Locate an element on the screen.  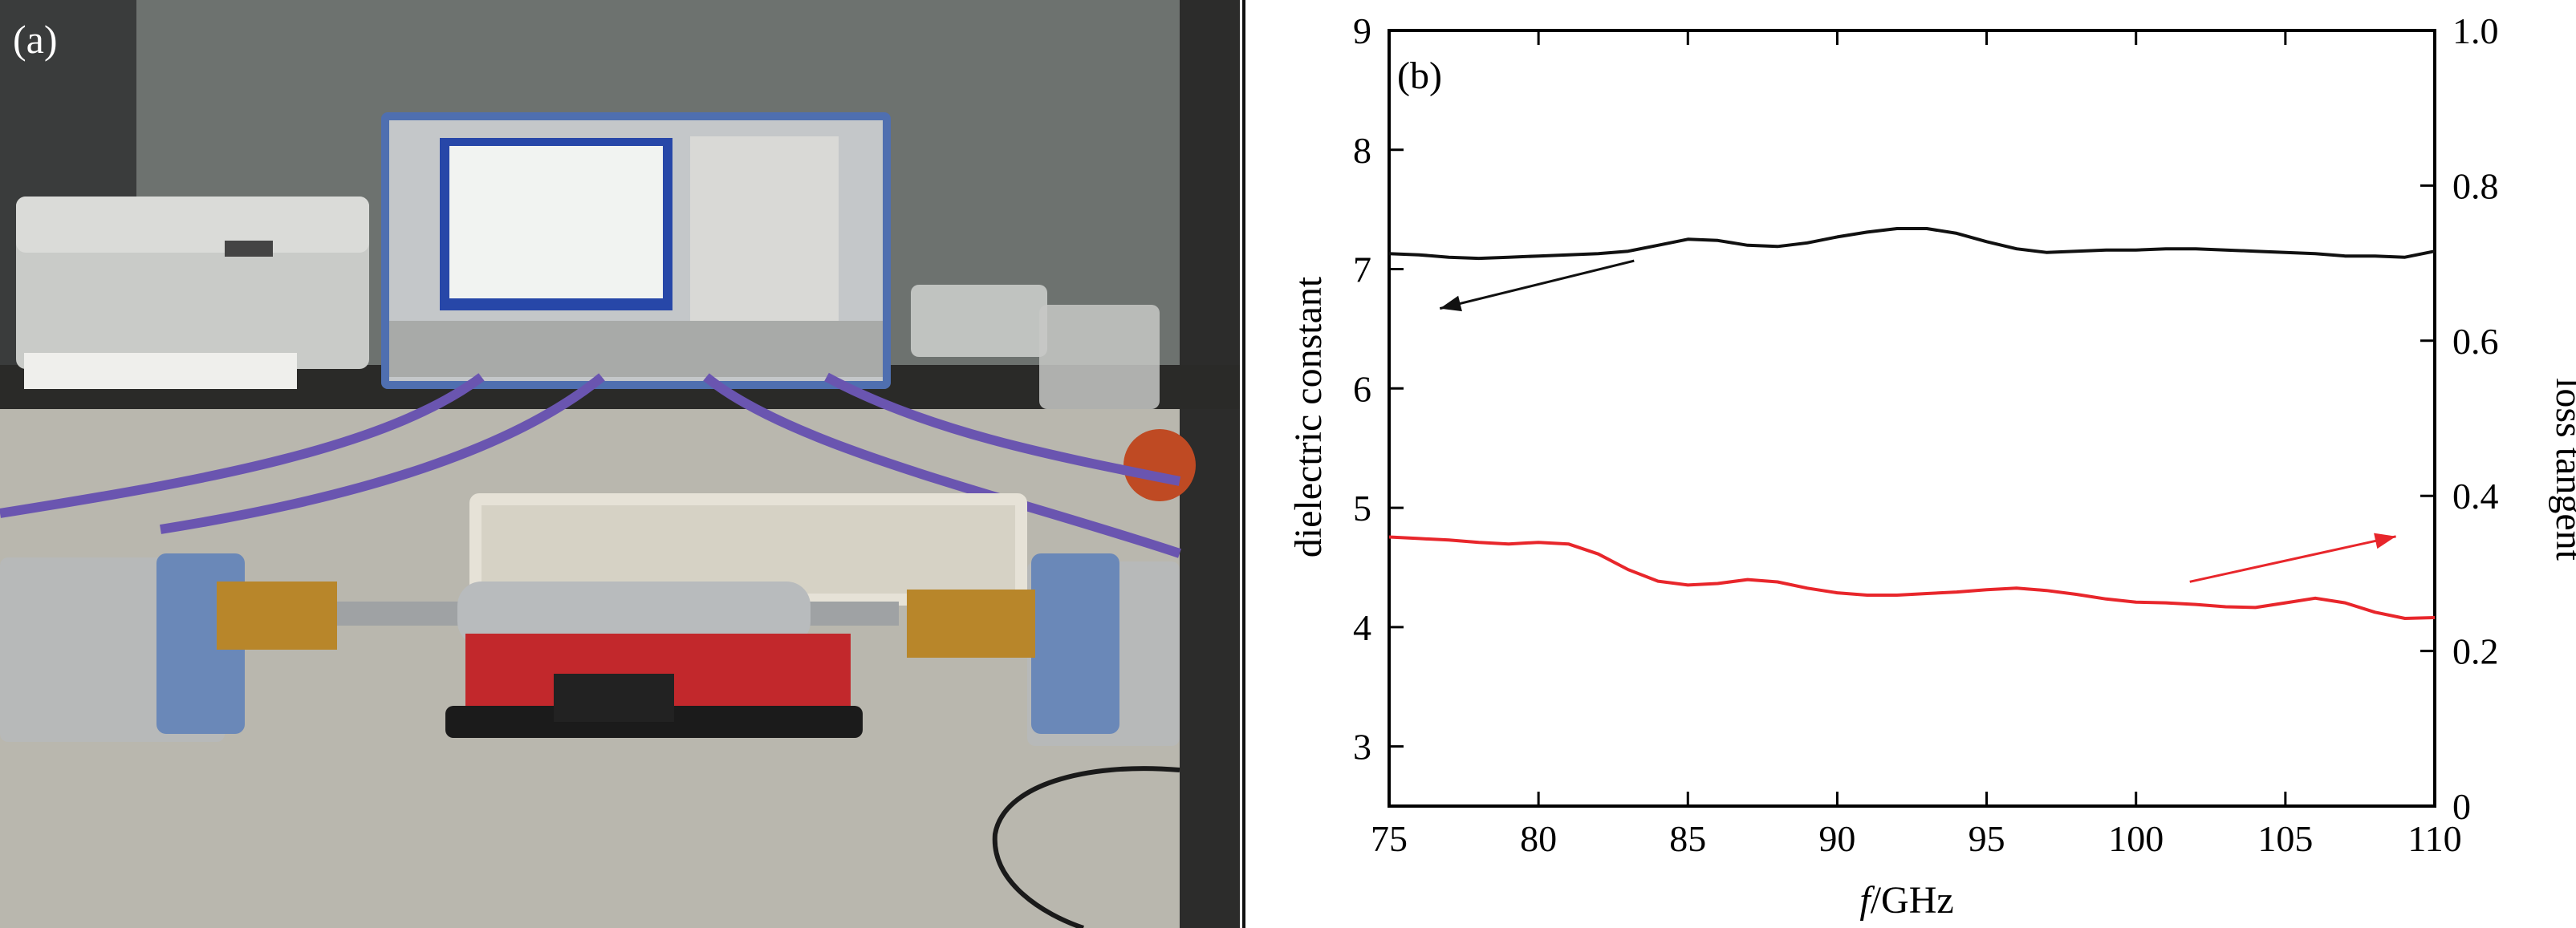
chart-panel-label: (b) is located at coordinates (1419, 76).